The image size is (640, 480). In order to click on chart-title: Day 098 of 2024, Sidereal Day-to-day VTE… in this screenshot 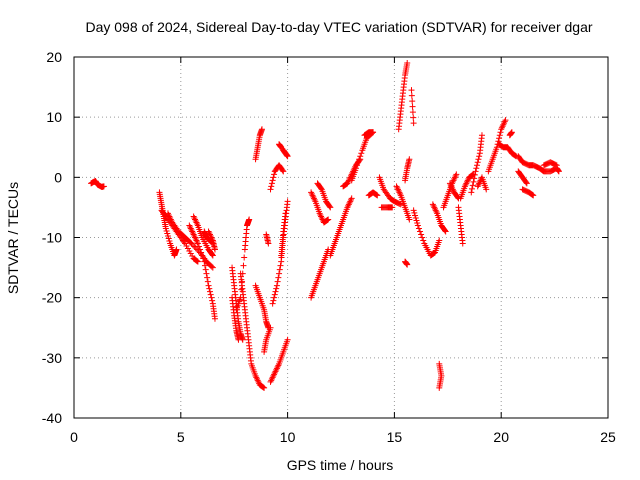, I will do `click(338, 27)`.